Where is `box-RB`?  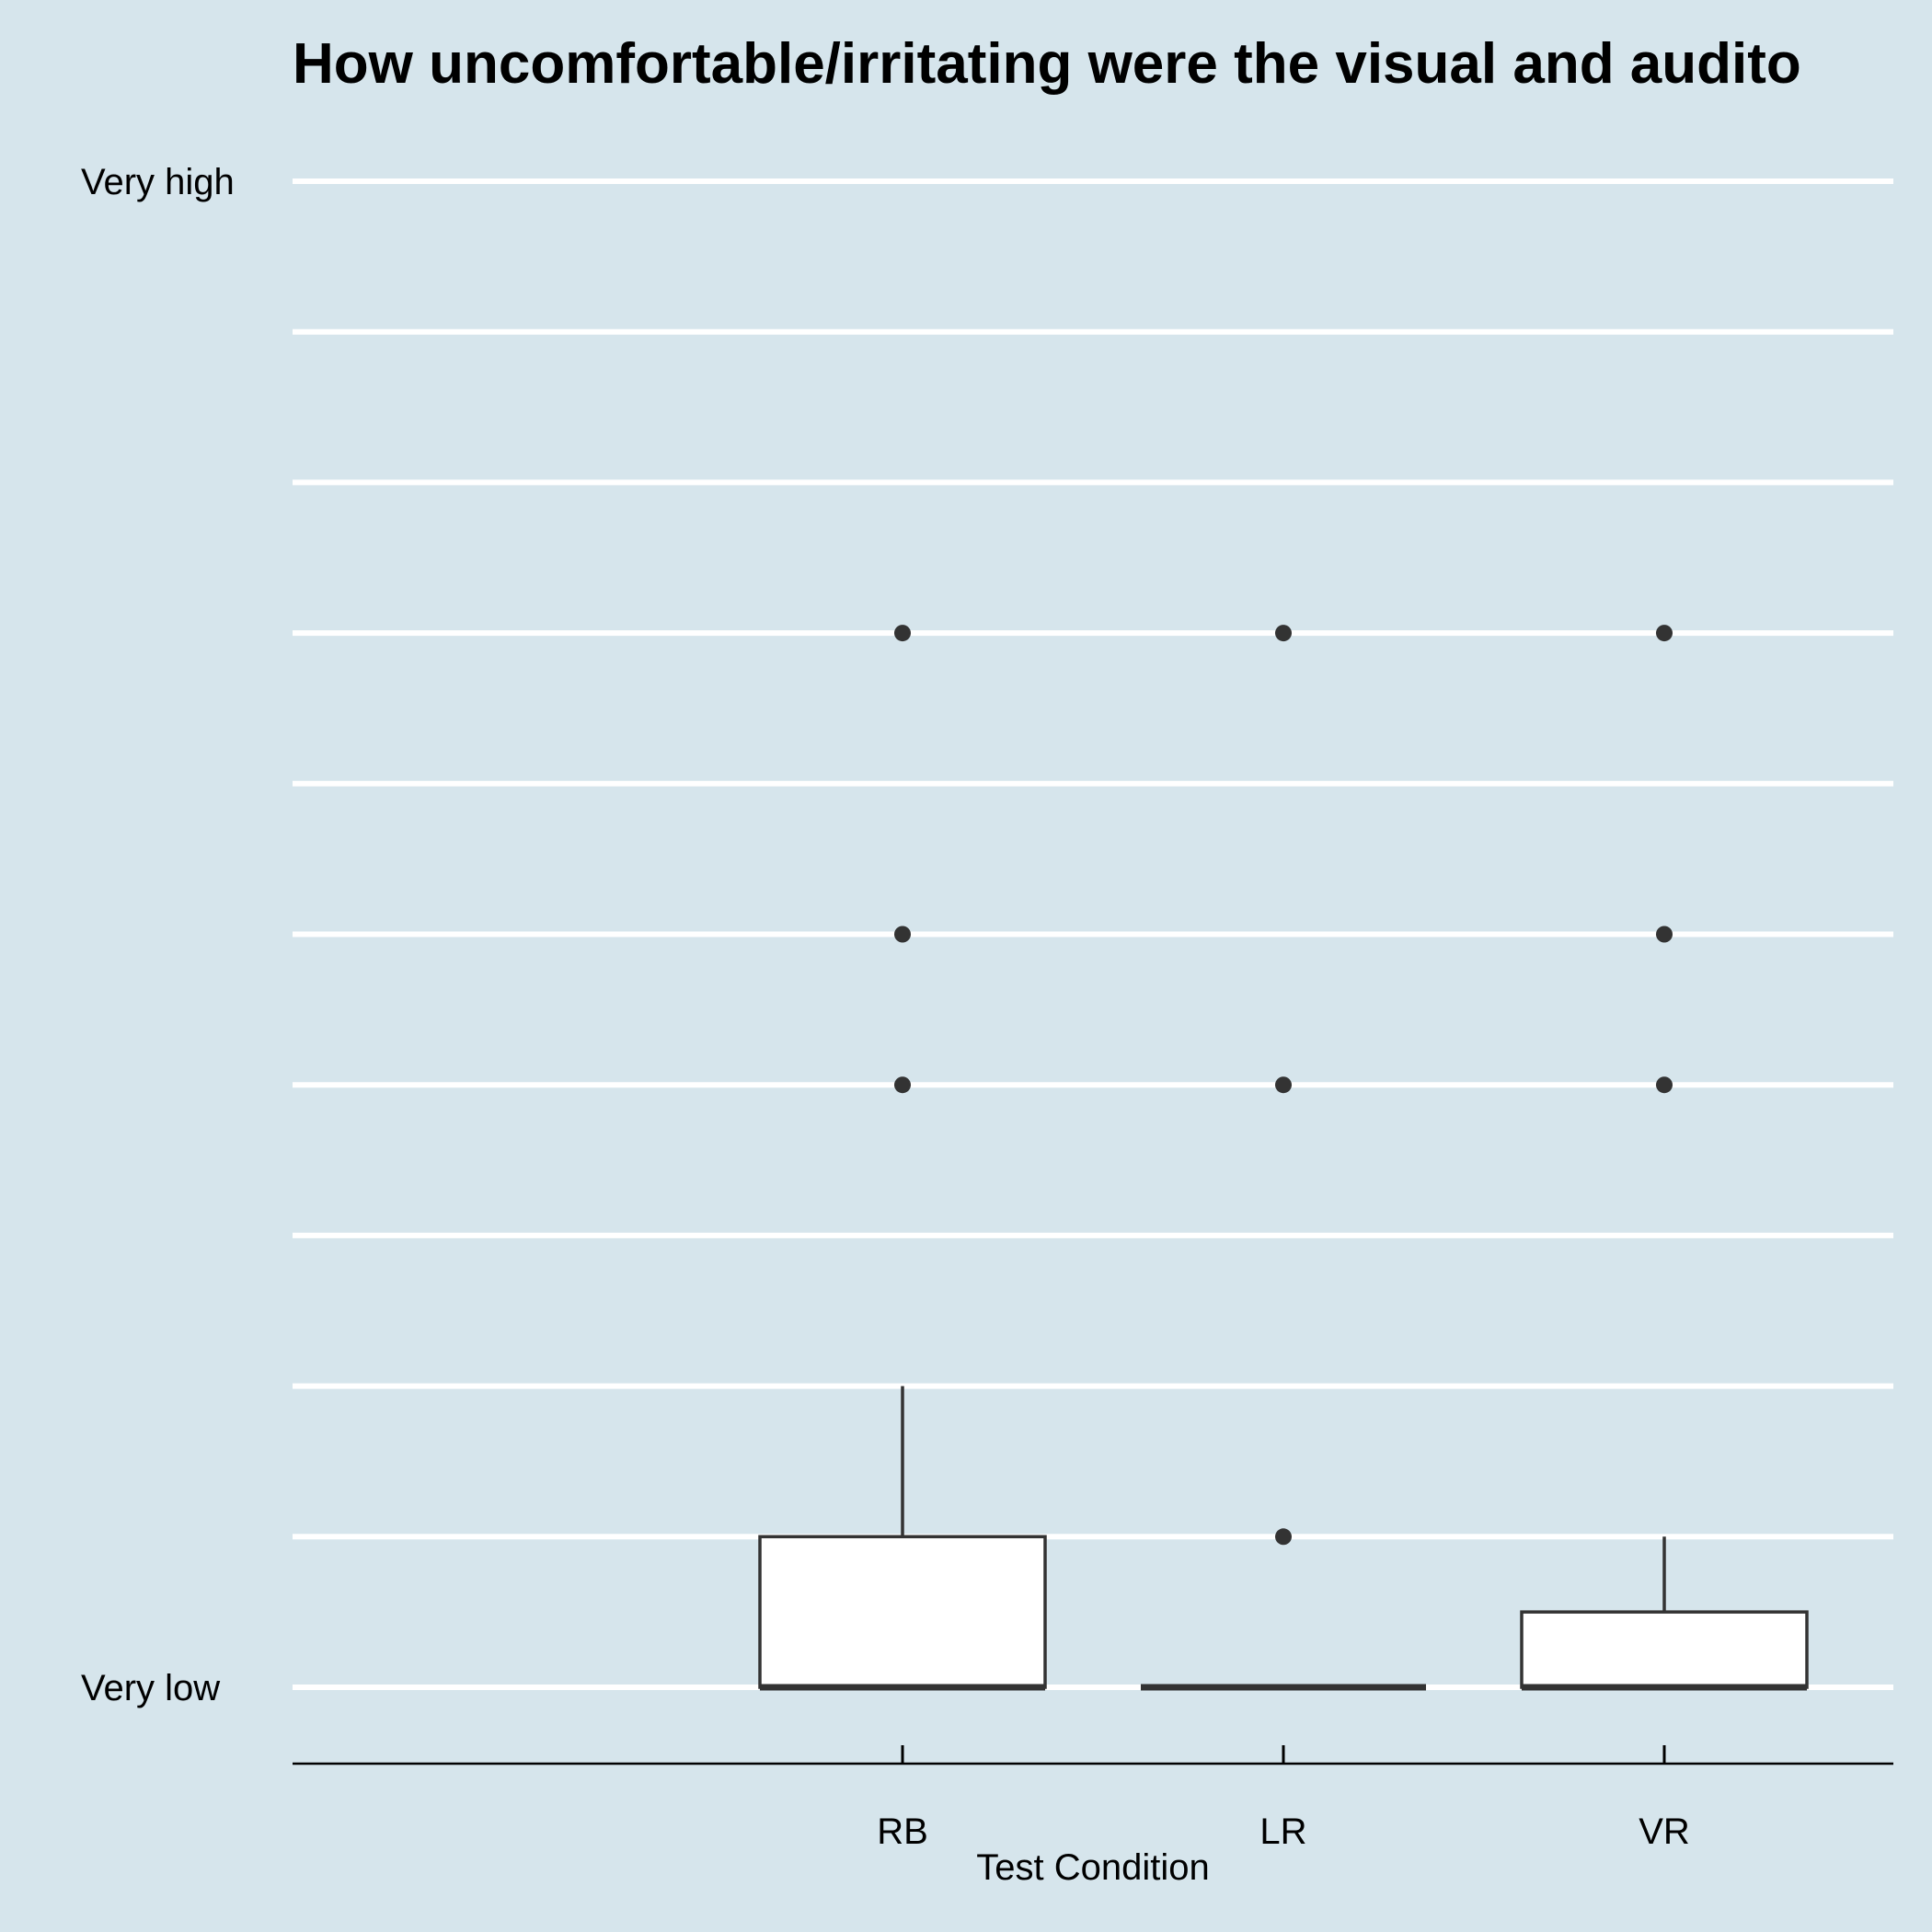 box-RB is located at coordinates (902, 1158).